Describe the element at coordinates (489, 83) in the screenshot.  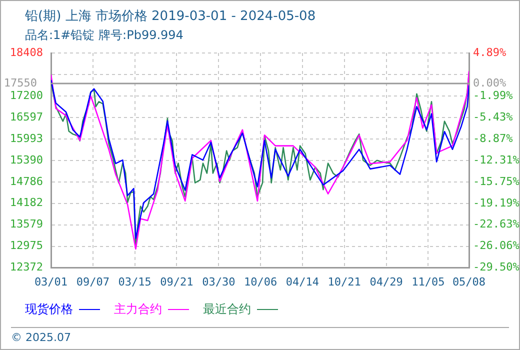
I see `y2-tick-label: 0.00%` at that location.